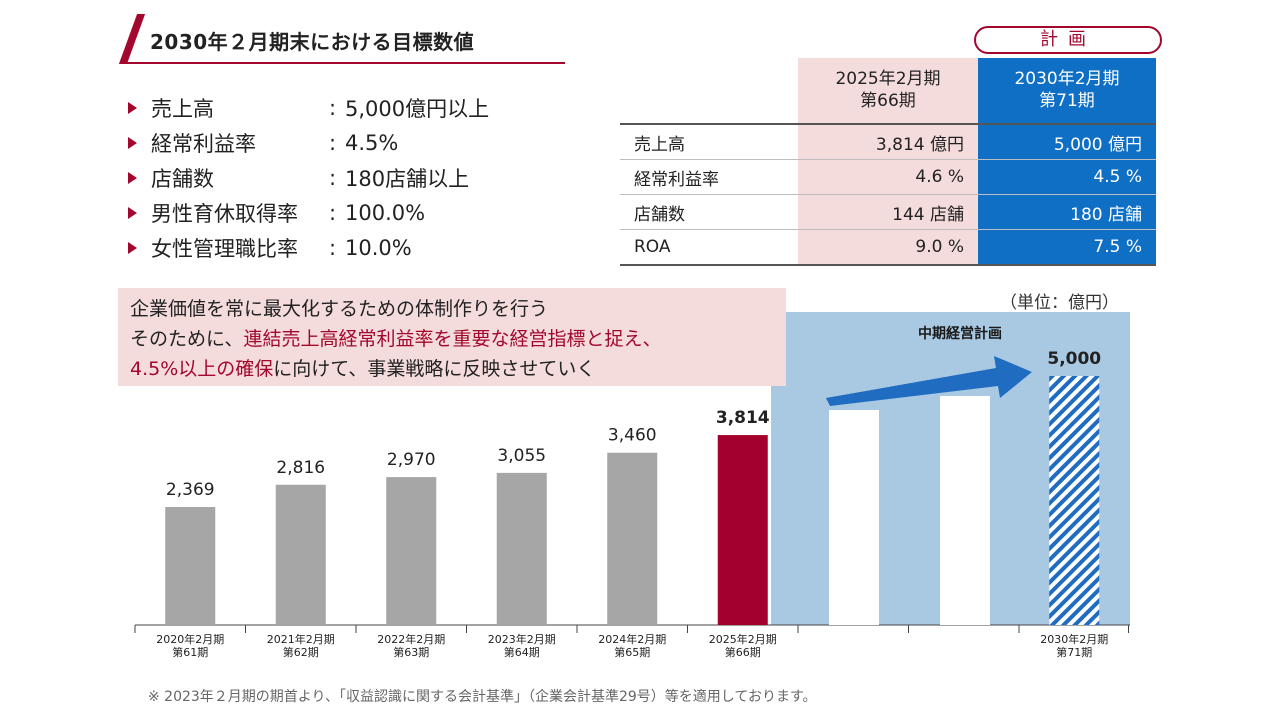  I want to click on header-2030-period: 2030年2月期, so click(1067, 79).